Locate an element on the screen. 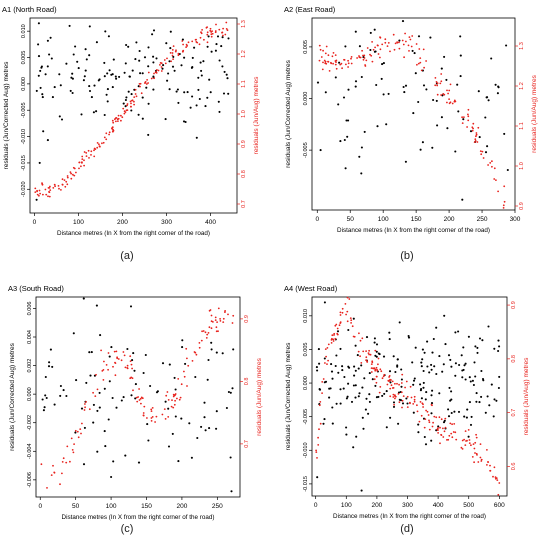 This screenshot has height=545, width=550. y2-tick-label: 0.8 is located at coordinates (514, 359).